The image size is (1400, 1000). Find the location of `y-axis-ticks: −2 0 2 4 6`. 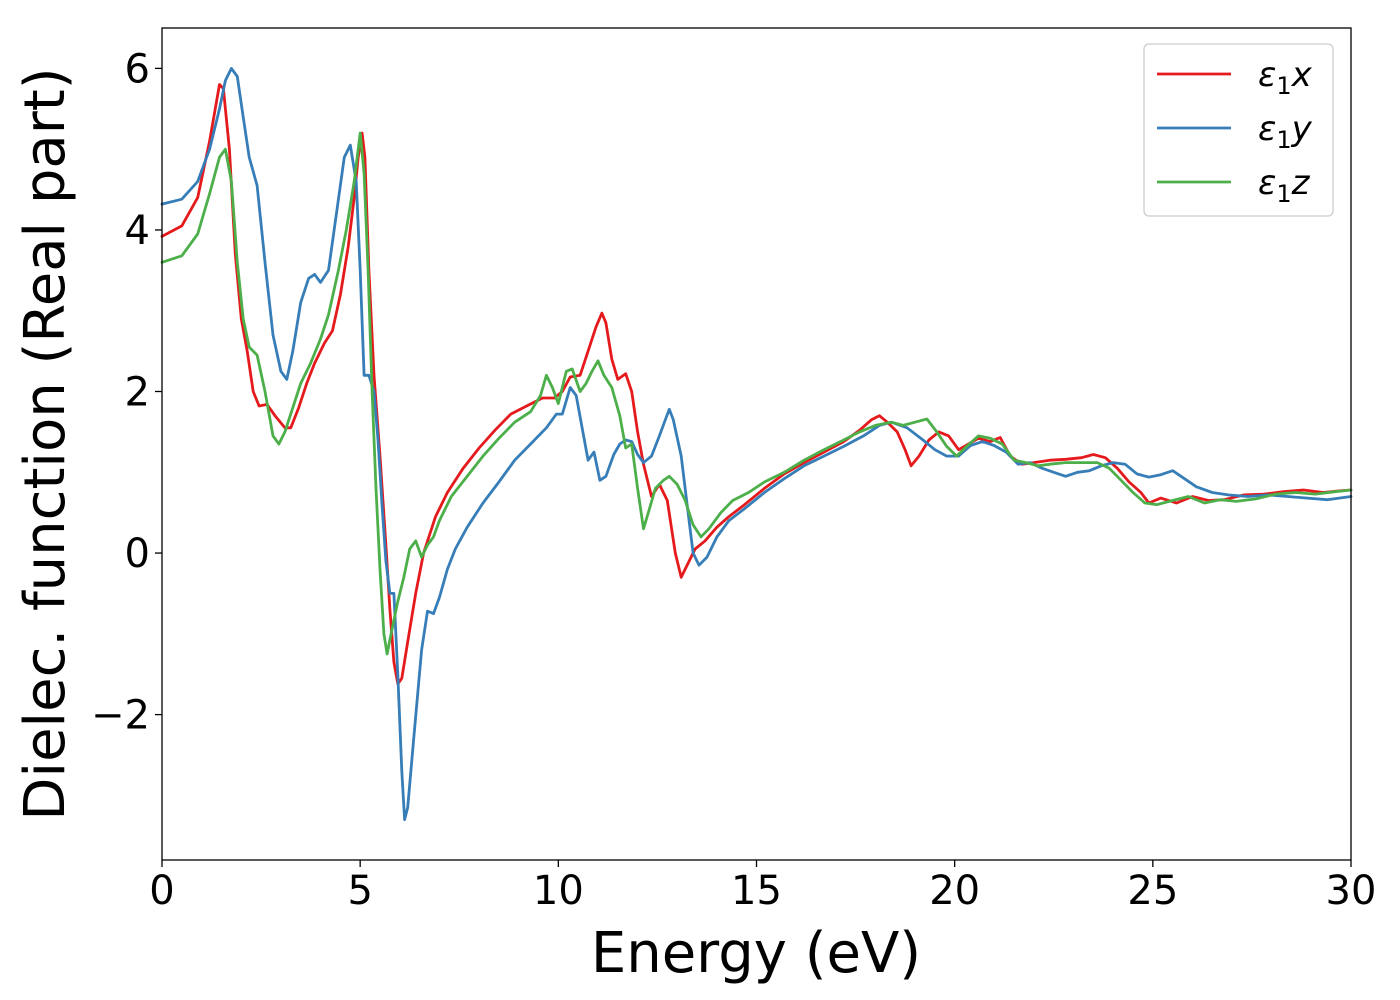

y-axis-ticks: −2 0 2 4 6 is located at coordinates (126, 392).